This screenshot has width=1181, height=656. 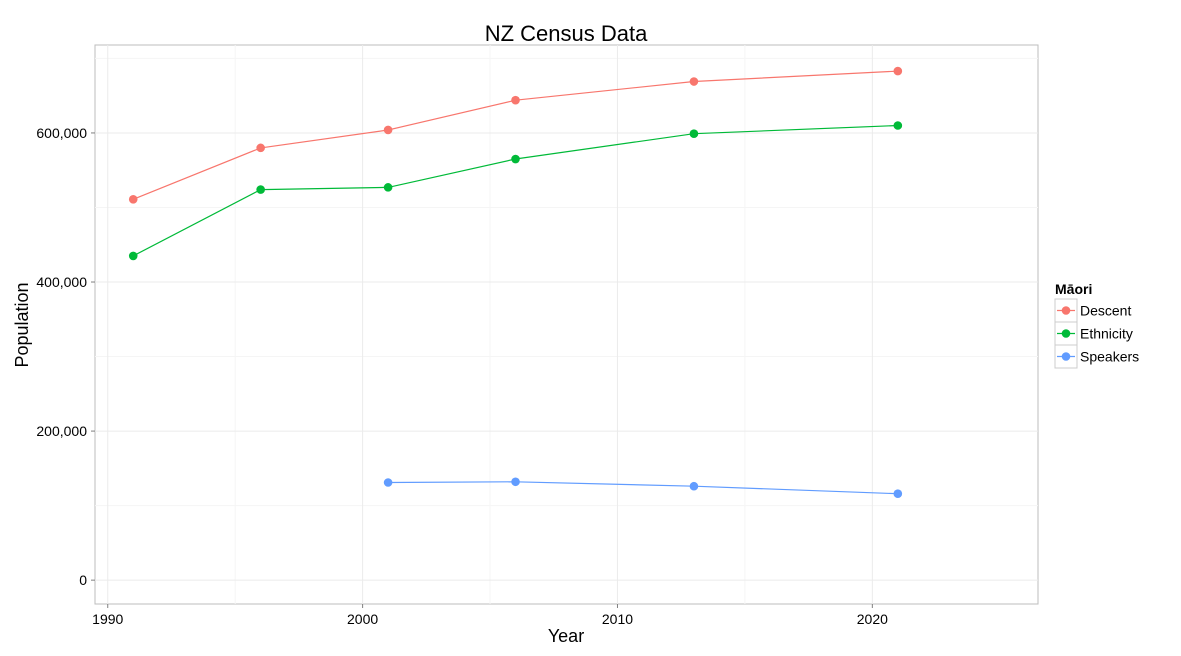 I want to click on series-descent, so click(x=515, y=135).